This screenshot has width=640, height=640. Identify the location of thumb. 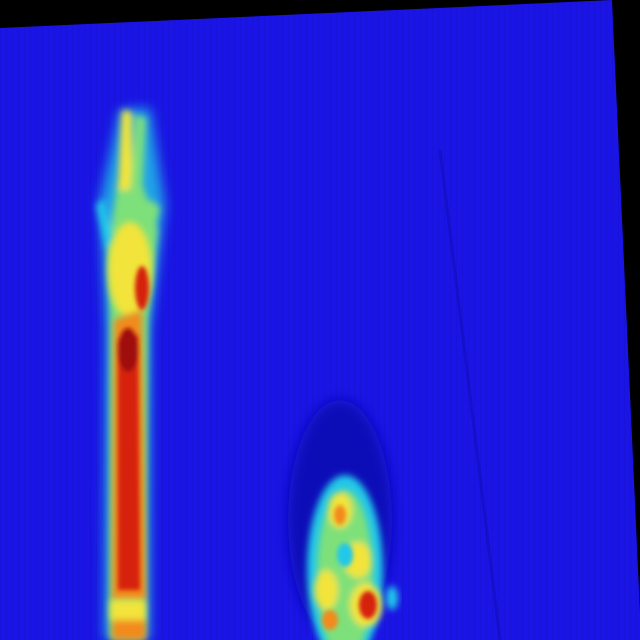
(105, 224).